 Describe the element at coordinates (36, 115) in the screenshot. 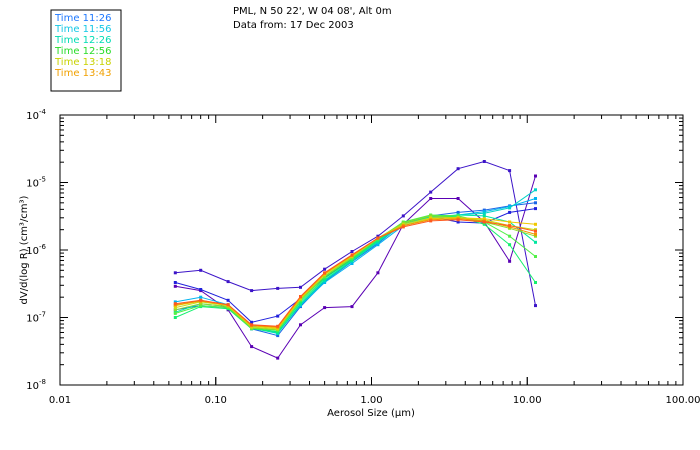

I see `y-tick-label: 10⁻⁴` at that location.